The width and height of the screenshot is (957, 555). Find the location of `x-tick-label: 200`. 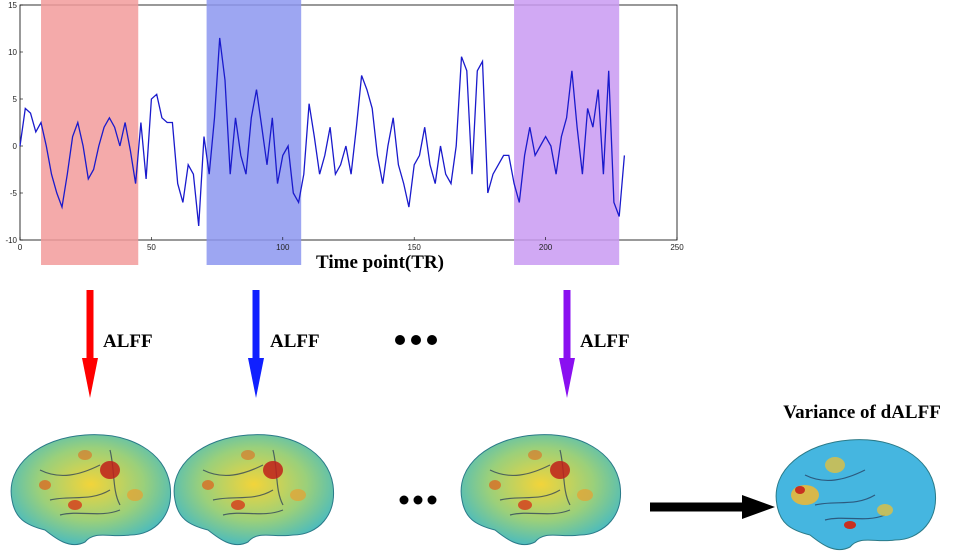

x-tick-label: 200 is located at coordinates (546, 247).